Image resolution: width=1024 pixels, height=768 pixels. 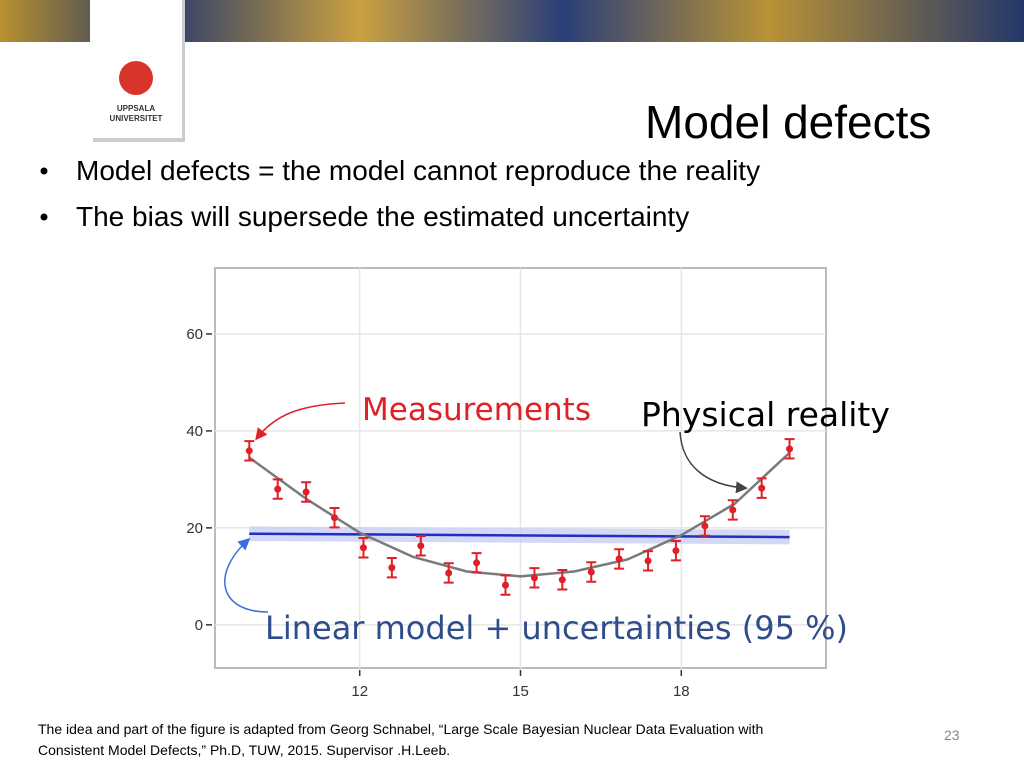 What do you see at coordinates (136, 108) in the screenshot?
I see `logo-text: UPPSALA` at bounding box center [136, 108].